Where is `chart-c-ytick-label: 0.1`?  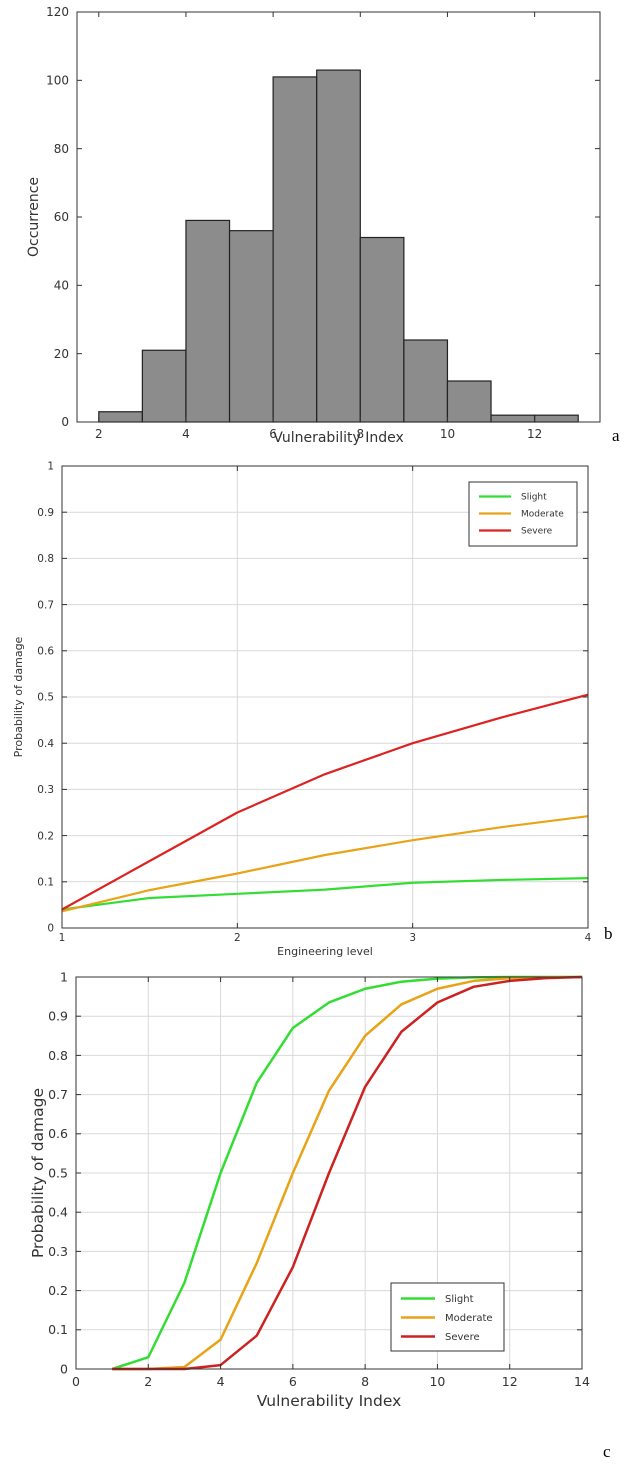 chart-c-ytick-label: 0.1 is located at coordinates (58, 1329).